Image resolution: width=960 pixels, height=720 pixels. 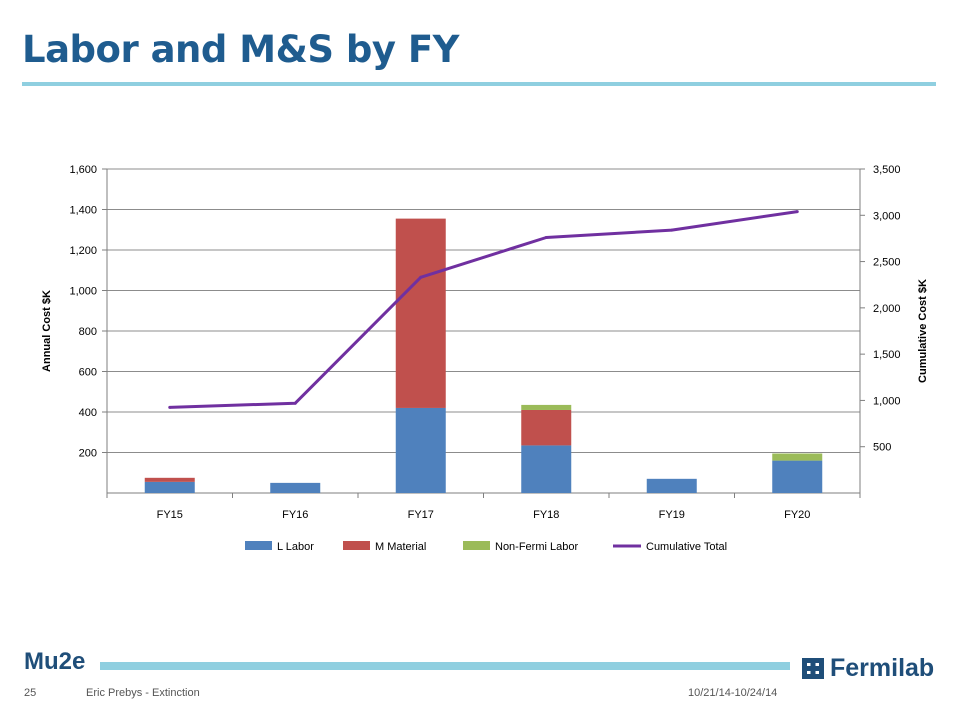 I want to click on bar-m-material-fy15, so click(x=169, y=479).